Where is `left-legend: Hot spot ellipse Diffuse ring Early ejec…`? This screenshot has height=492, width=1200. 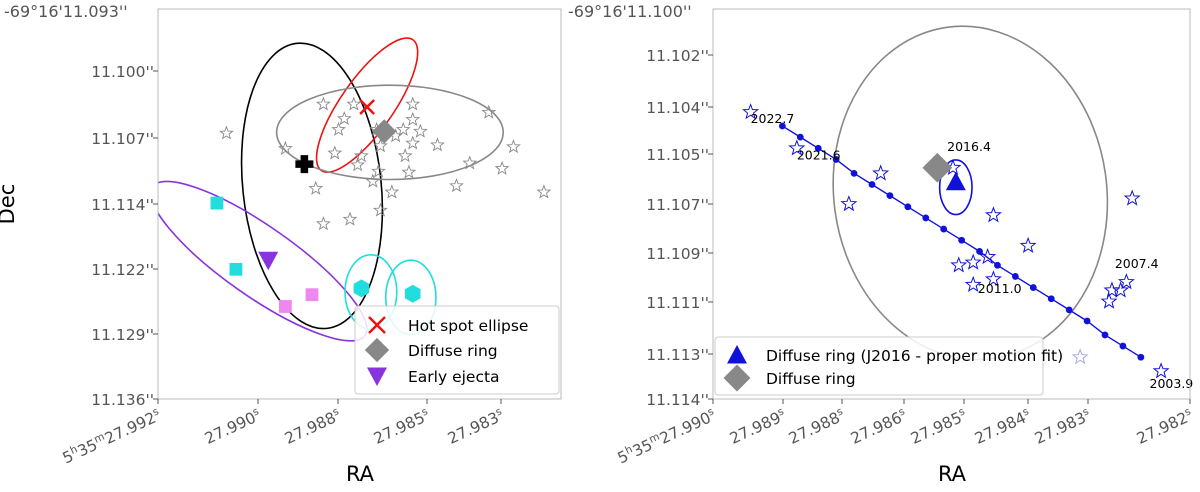
left-legend: Hot spot ellipse Diffuse ring Early ejec… is located at coordinates (457, 350).